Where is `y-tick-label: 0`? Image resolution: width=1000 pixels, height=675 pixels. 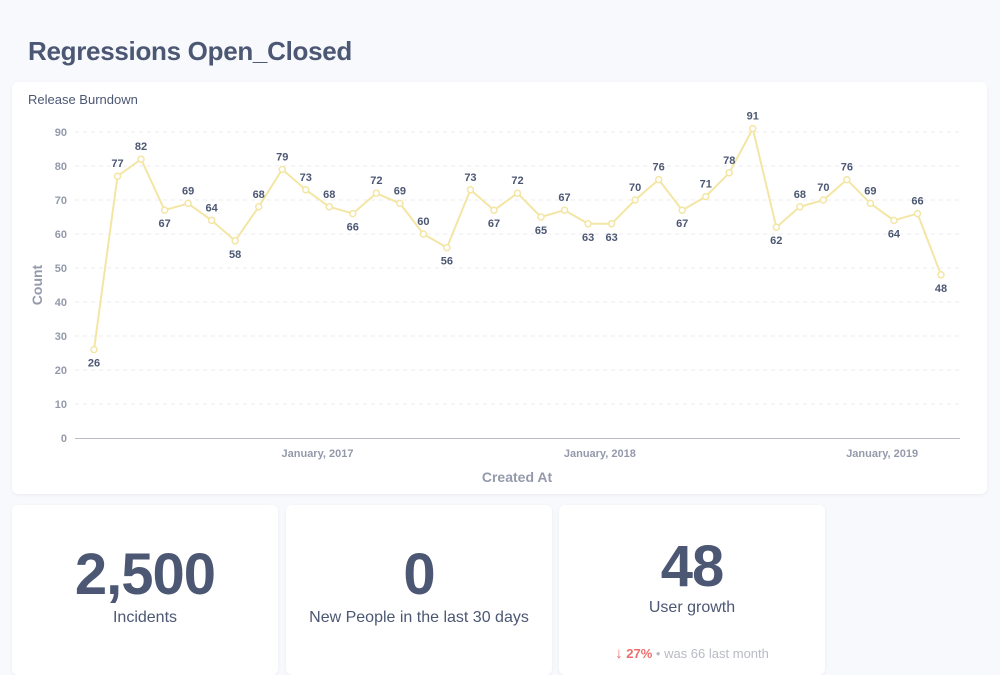
y-tick-label: 0 is located at coordinates (64, 439).